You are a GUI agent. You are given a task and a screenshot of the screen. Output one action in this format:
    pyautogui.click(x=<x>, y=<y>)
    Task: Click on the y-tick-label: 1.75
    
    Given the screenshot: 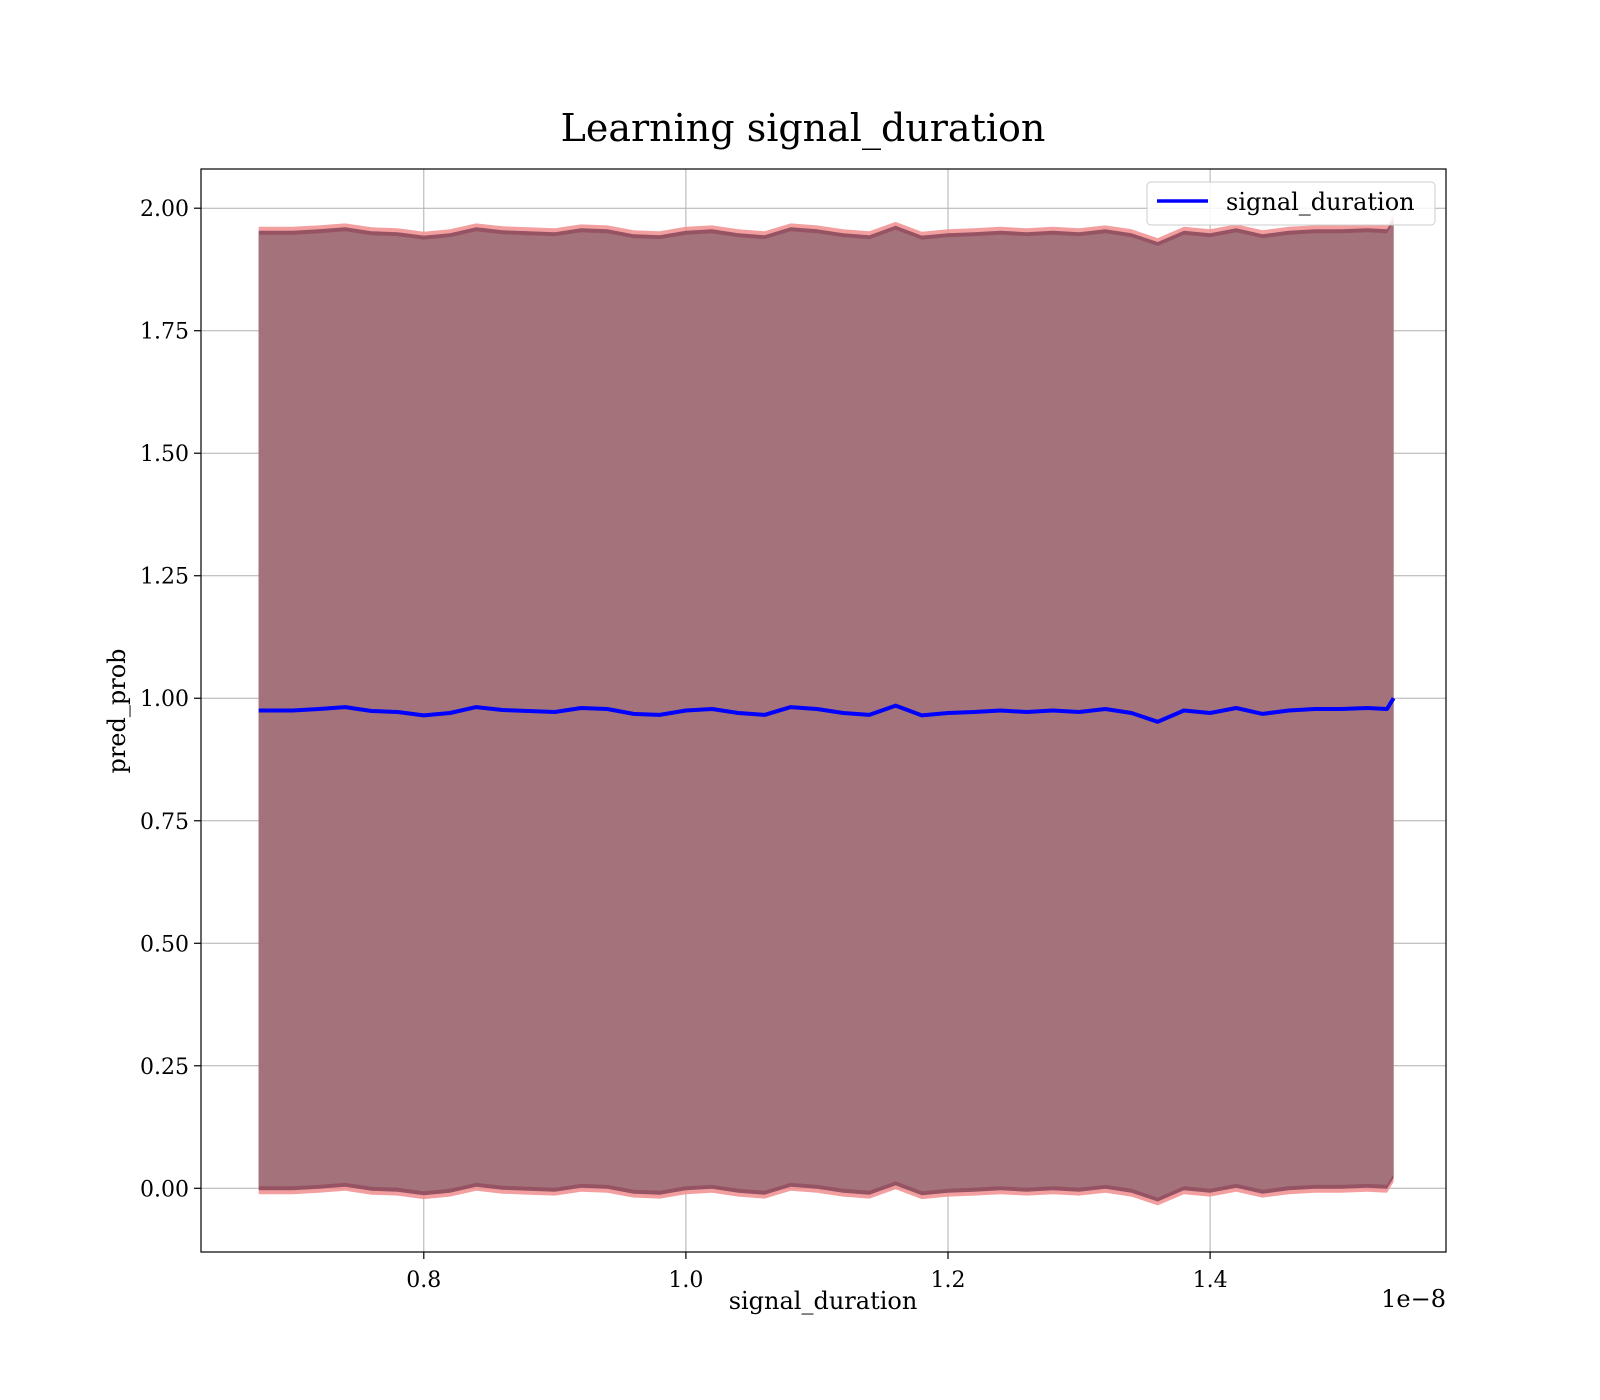 What is the action you would take?
    pyautogui.click(x=164, y=332)
    